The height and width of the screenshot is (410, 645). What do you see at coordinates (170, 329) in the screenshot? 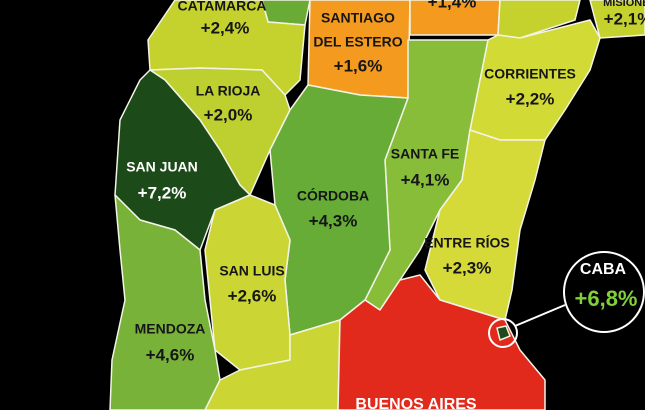
I see `region-name: MENDOZA` at bounding box center [170, 329].